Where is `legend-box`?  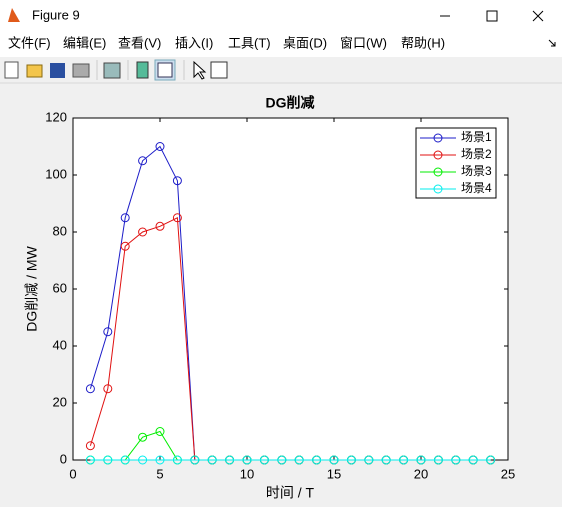
legend-box is located at coordinates (456, 163).